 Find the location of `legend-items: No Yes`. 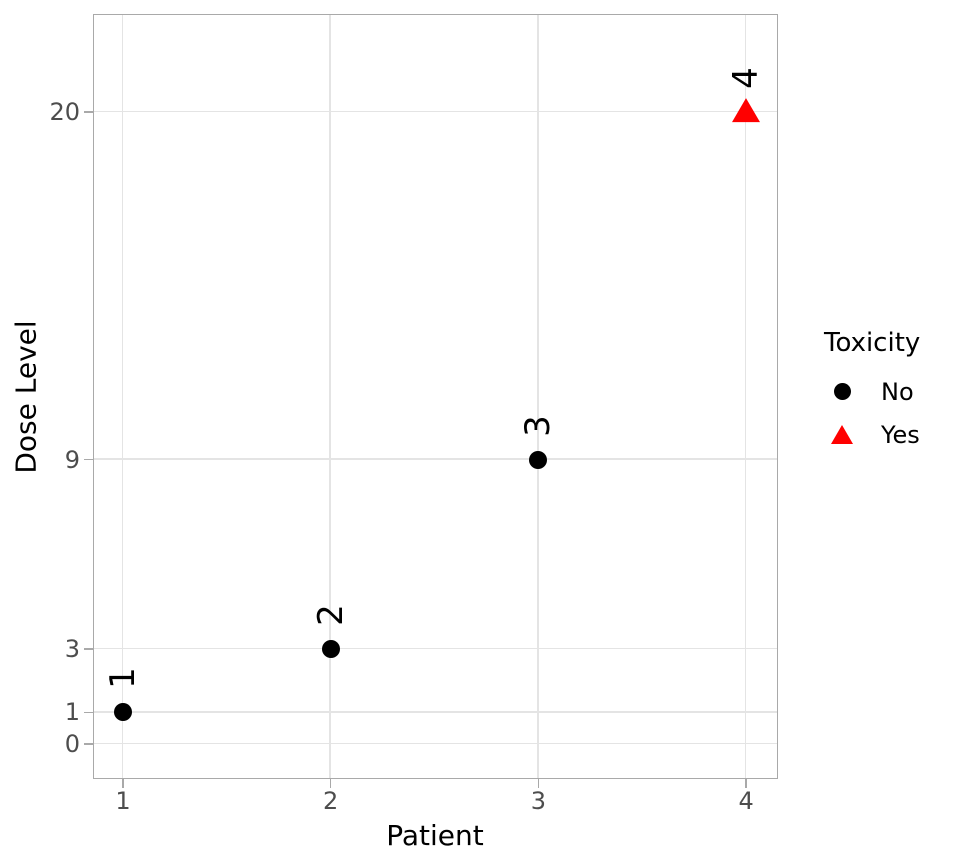

legend-items: No Yes is located at coordinates (870, 413).